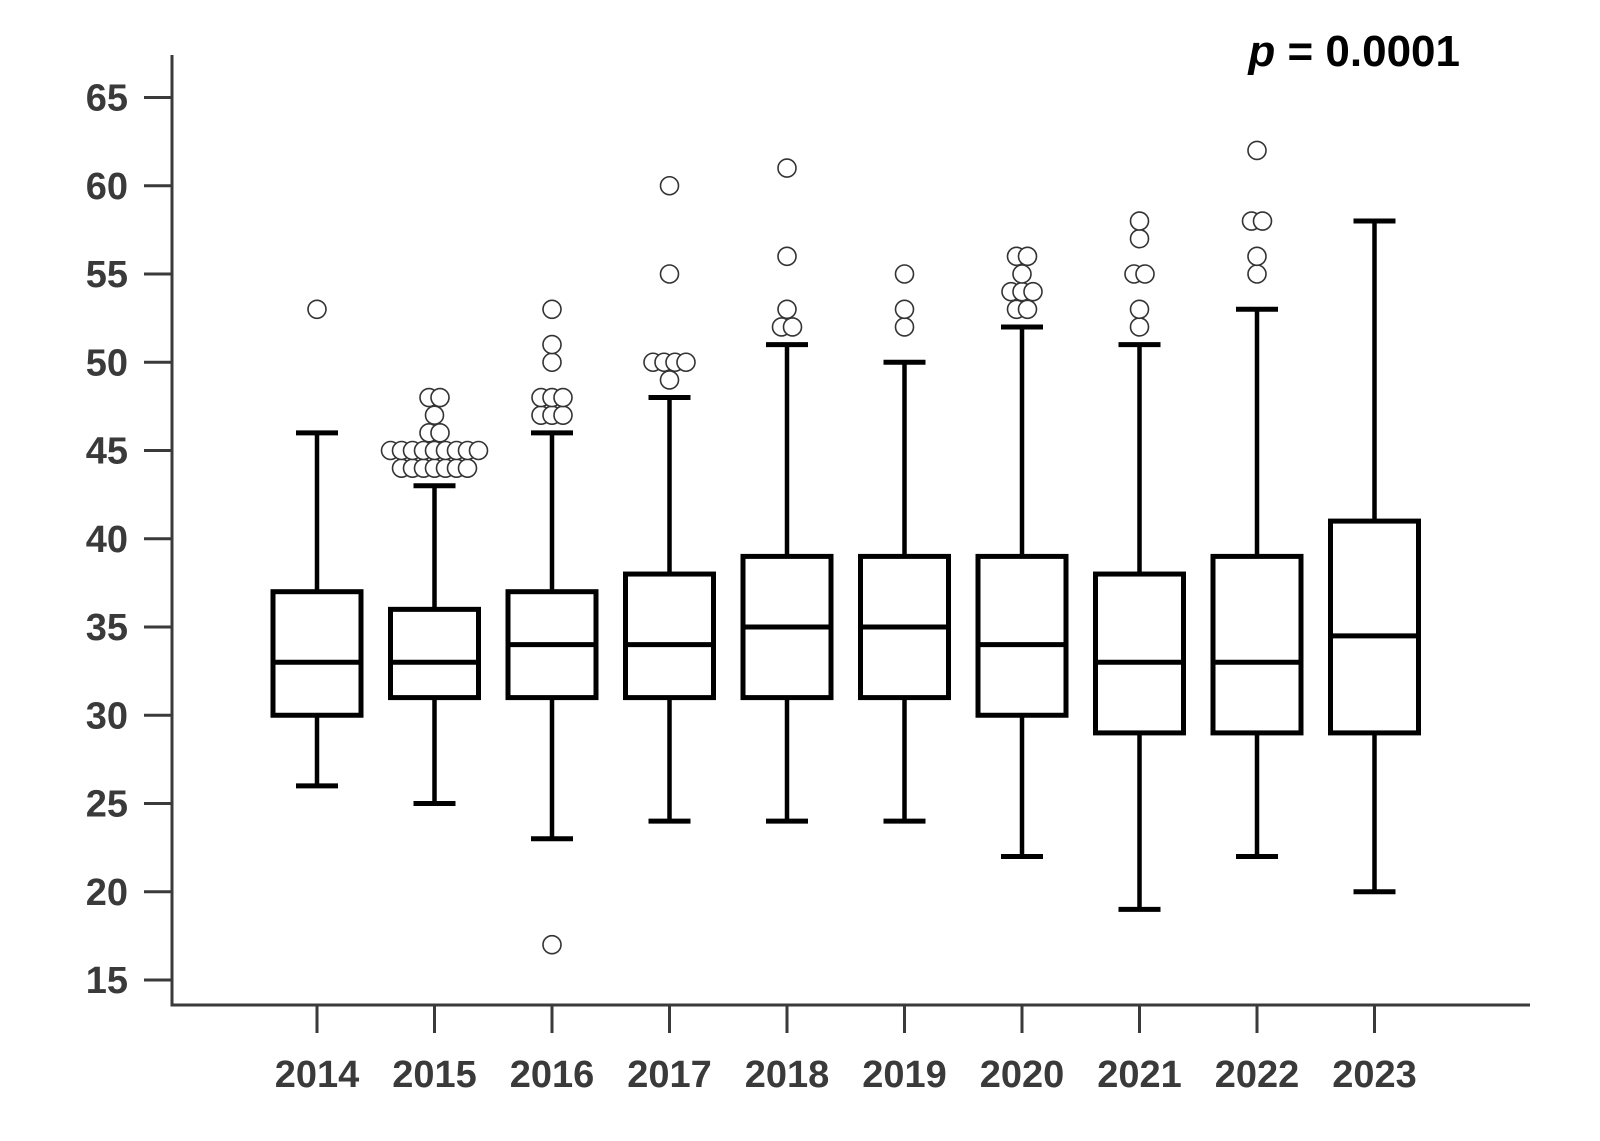 The image size is (1600, 1141). What do you see at coordinates (787, 1075) in the screenshot?
I see `x-tick-label: 2018` at bounding box center [787, 1075].